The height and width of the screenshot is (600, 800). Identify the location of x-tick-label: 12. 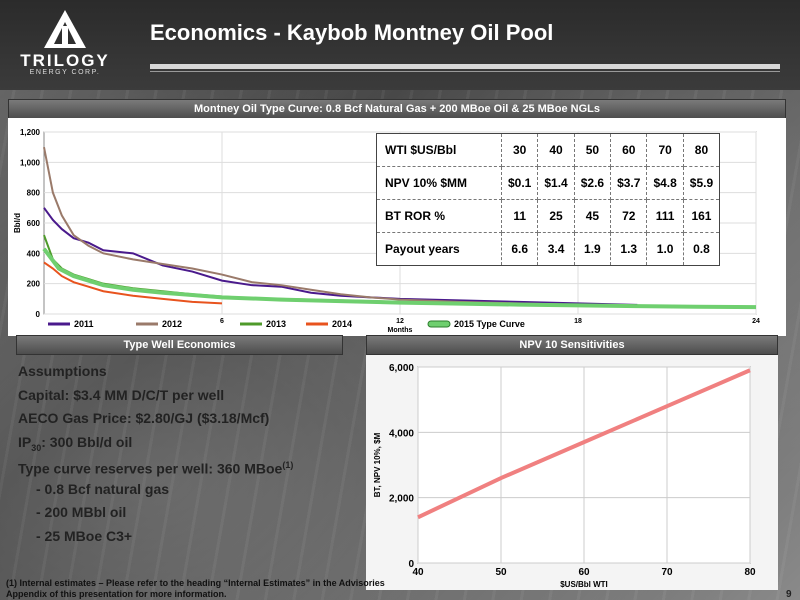
(400, 321).